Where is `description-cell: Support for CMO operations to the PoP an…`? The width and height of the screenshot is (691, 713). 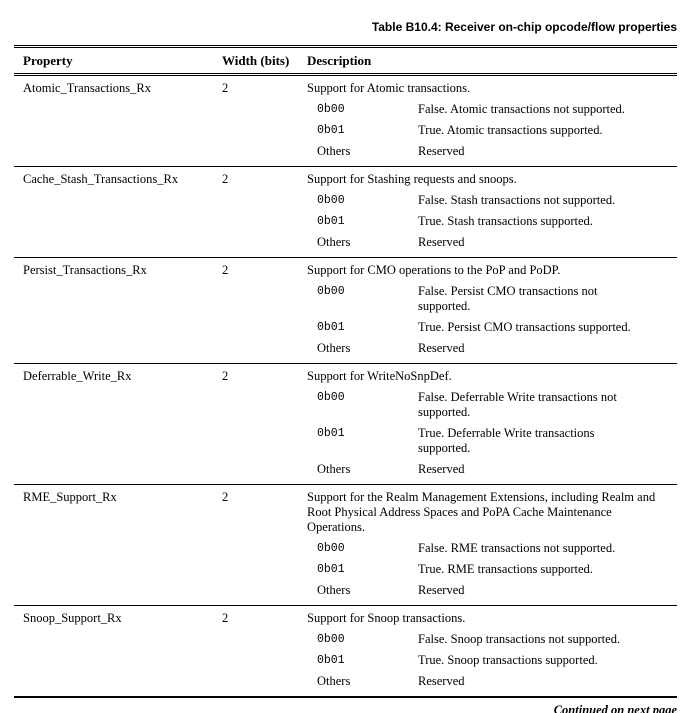
description-cell: Support for CMO operations to the PoP an… is located at coordinates (492, 309).